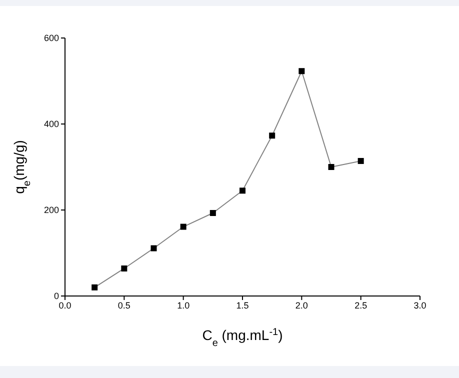 This screenshot has height=378, width=459. I want to click on x-tick-label: 2.5, so click(361, 305).